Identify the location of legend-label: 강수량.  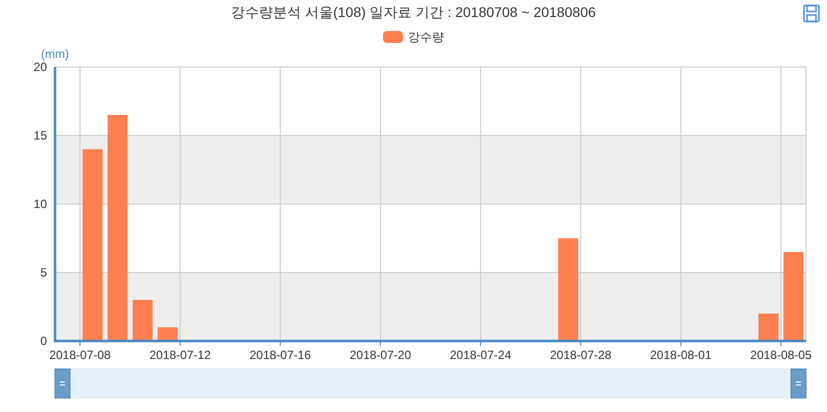
(426, 37).